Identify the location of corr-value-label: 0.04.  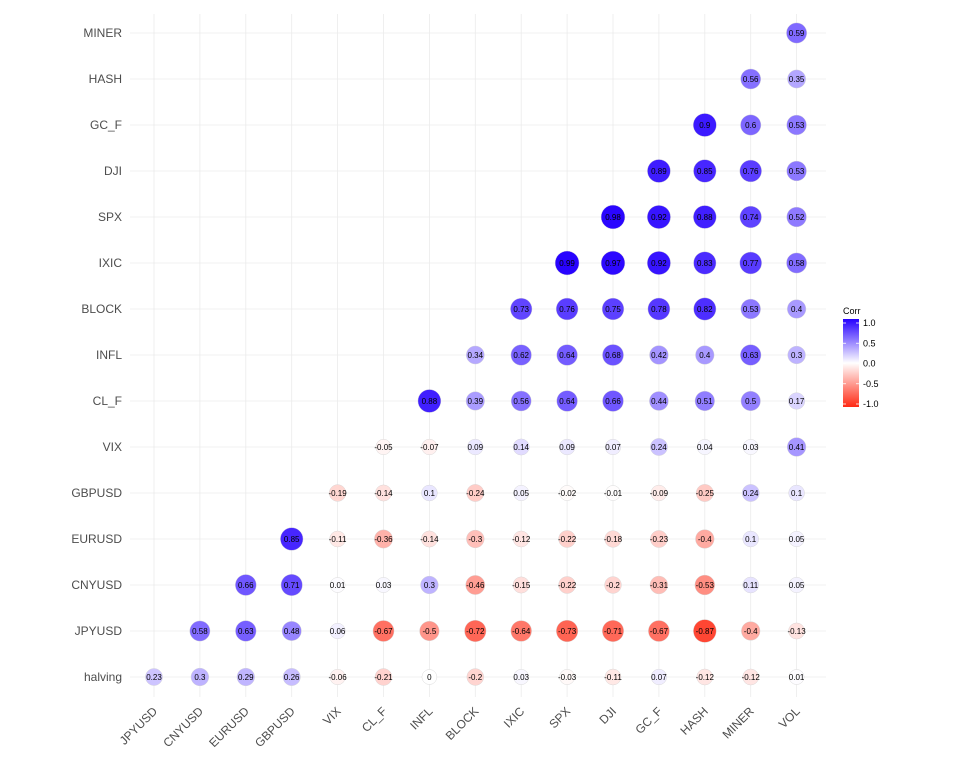
(705, 447).